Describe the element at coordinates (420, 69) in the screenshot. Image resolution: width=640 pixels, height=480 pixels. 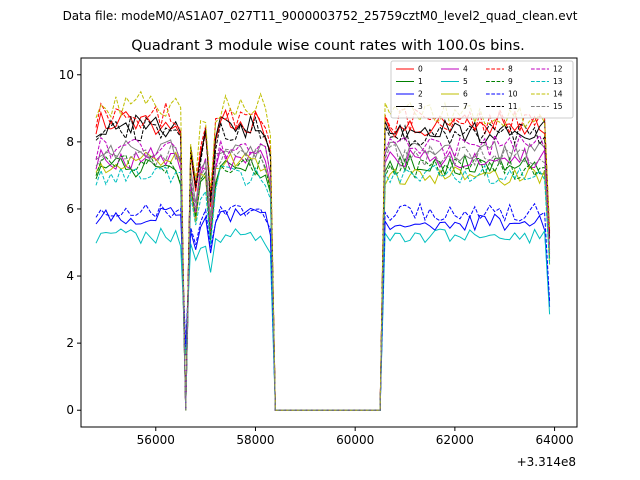
I see `legend-label-0: 0` at that location.